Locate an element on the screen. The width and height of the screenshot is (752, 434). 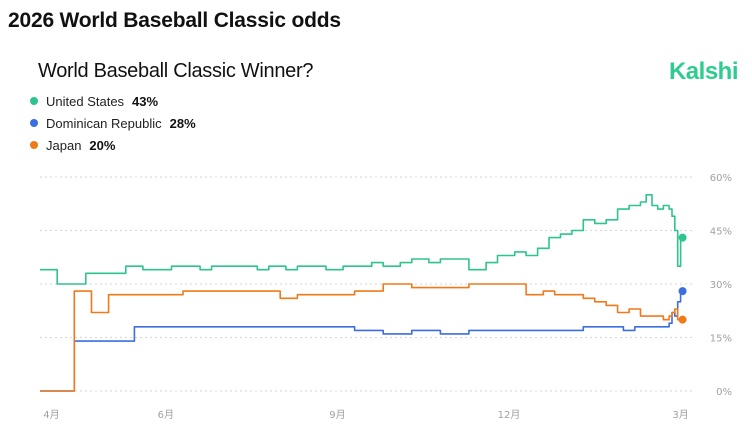
y-tick-label: 15% is located at coordinates (721, 339).